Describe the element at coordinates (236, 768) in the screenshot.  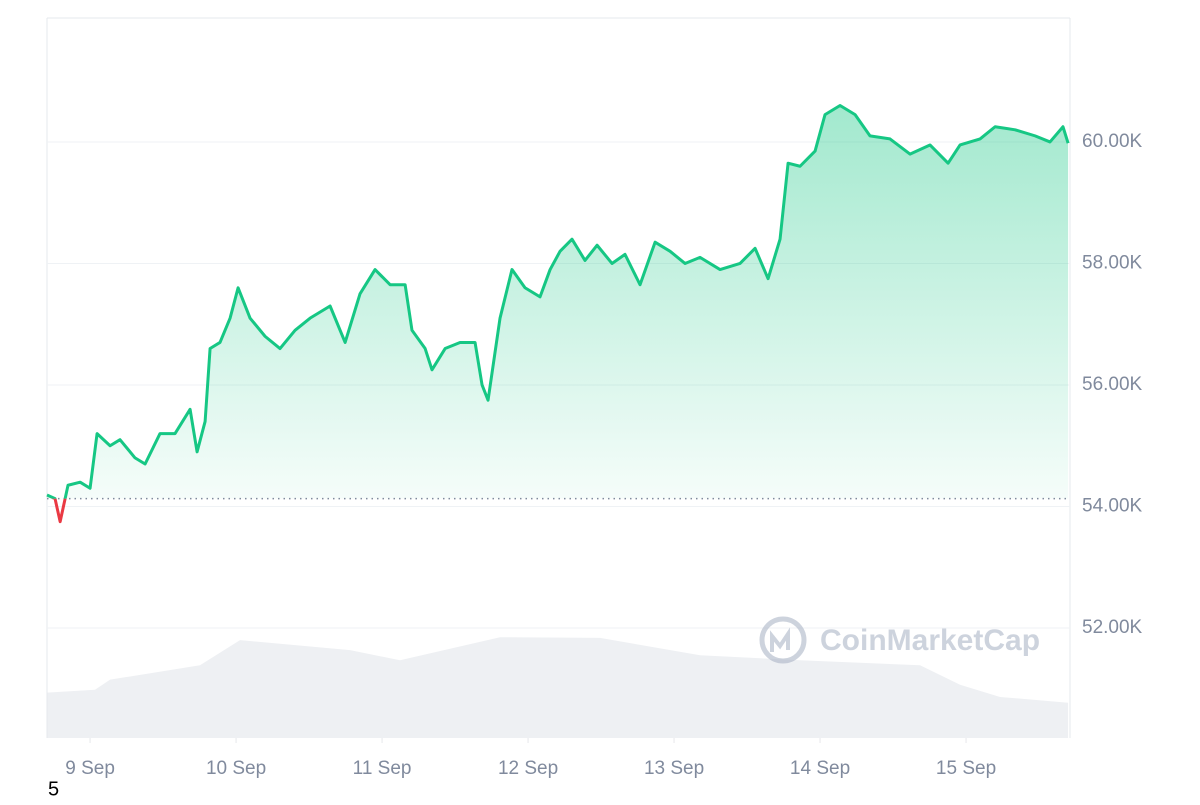
I see `x-tick-label: 10 Sep` at that location.